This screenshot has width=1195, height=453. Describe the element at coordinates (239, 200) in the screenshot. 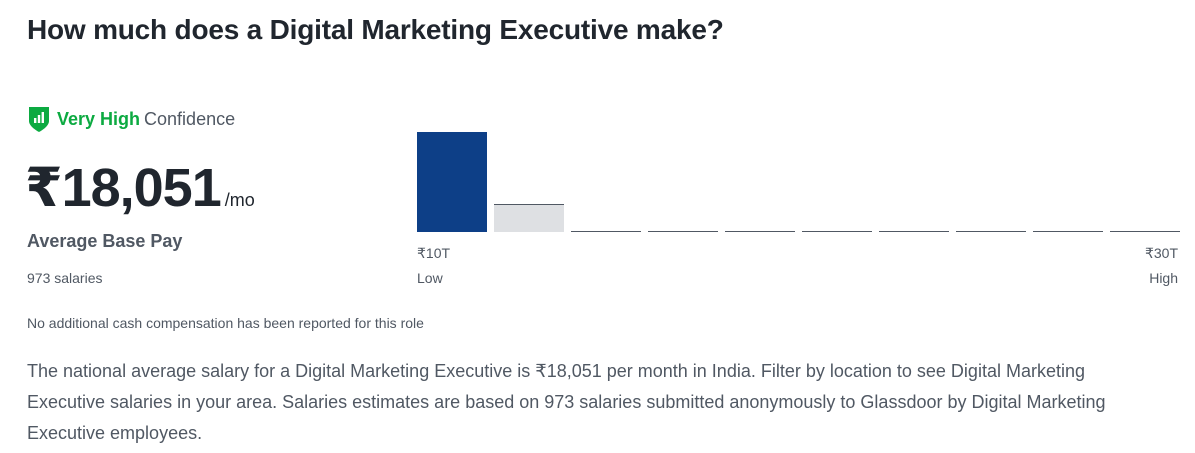

I see `pay-period: /mo` at that location.